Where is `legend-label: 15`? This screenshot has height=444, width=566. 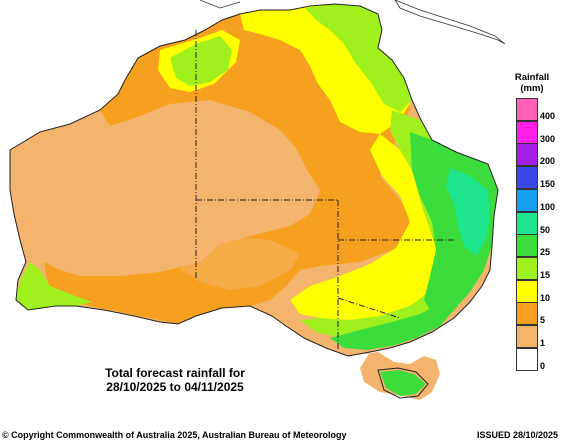 legend-label: 15 is located at coordinates (545, 274).